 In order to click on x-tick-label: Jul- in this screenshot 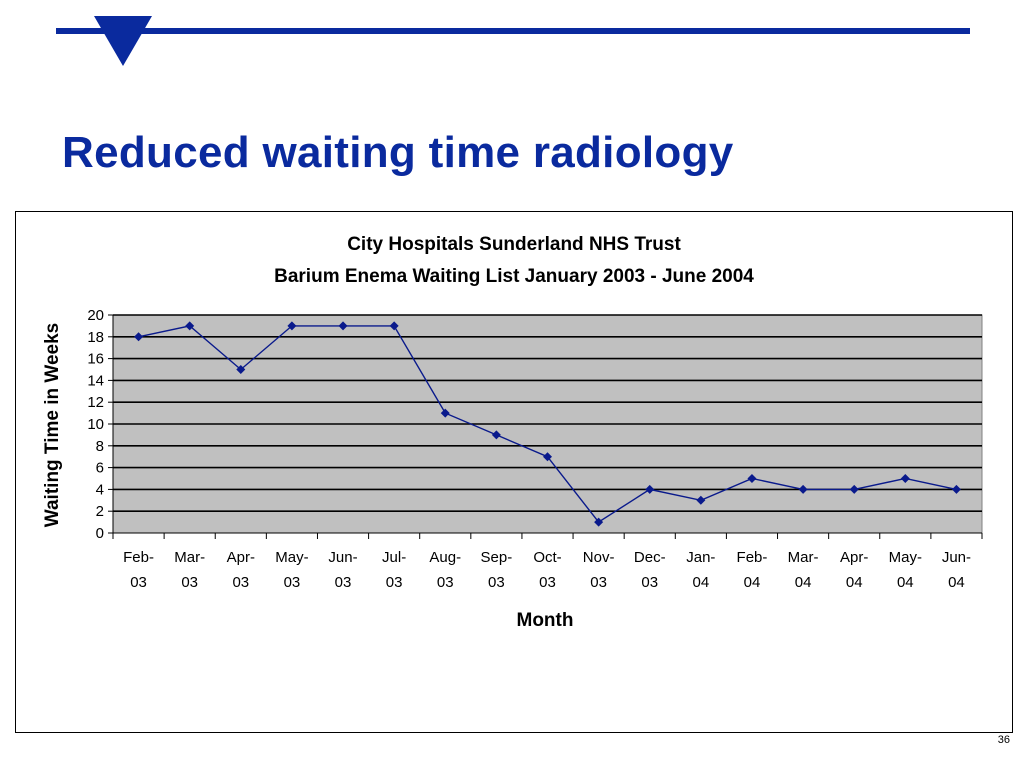, I will do `click(394, 557)`.